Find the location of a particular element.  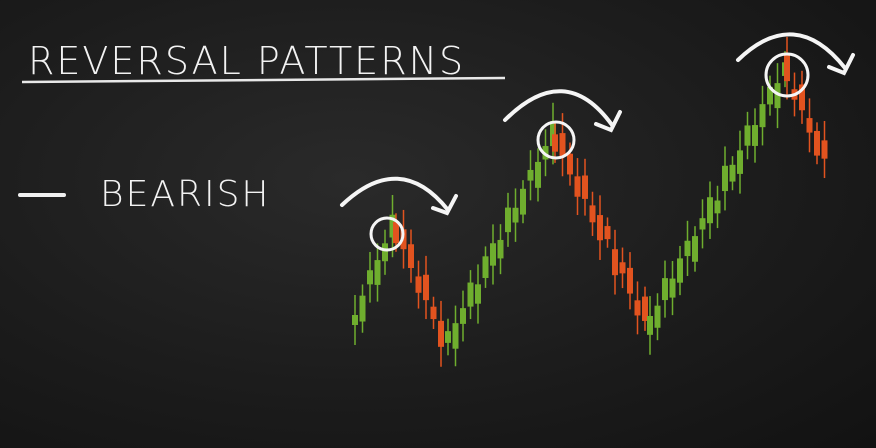

title: REVERSAL PATTERNS is located at coordinates (246, 61).